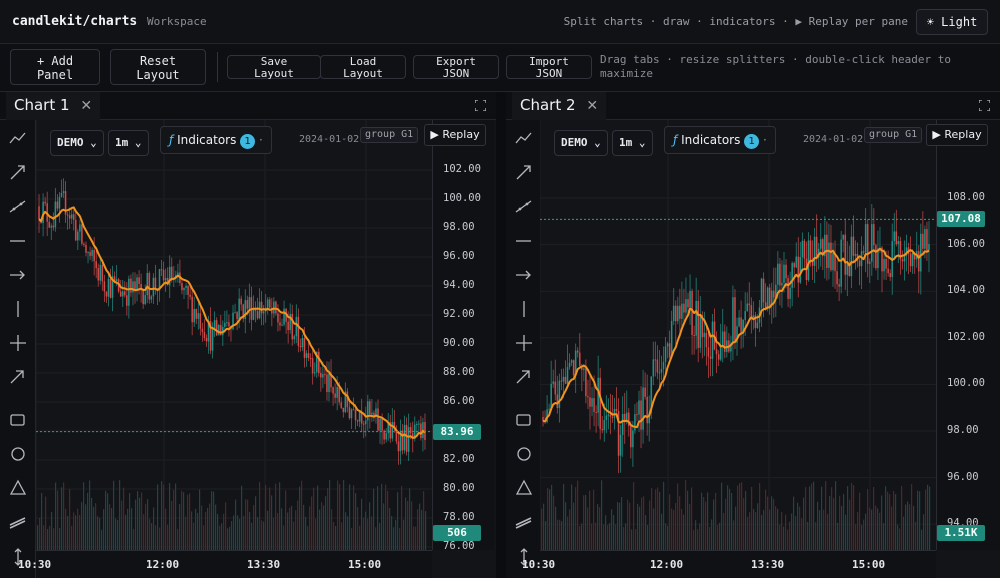 Image resolution: width=1000 pixels, height=578 pixels. Describe the element at coordinates (501, 335) in the screenshot. I see `panel-splitter` at that location.